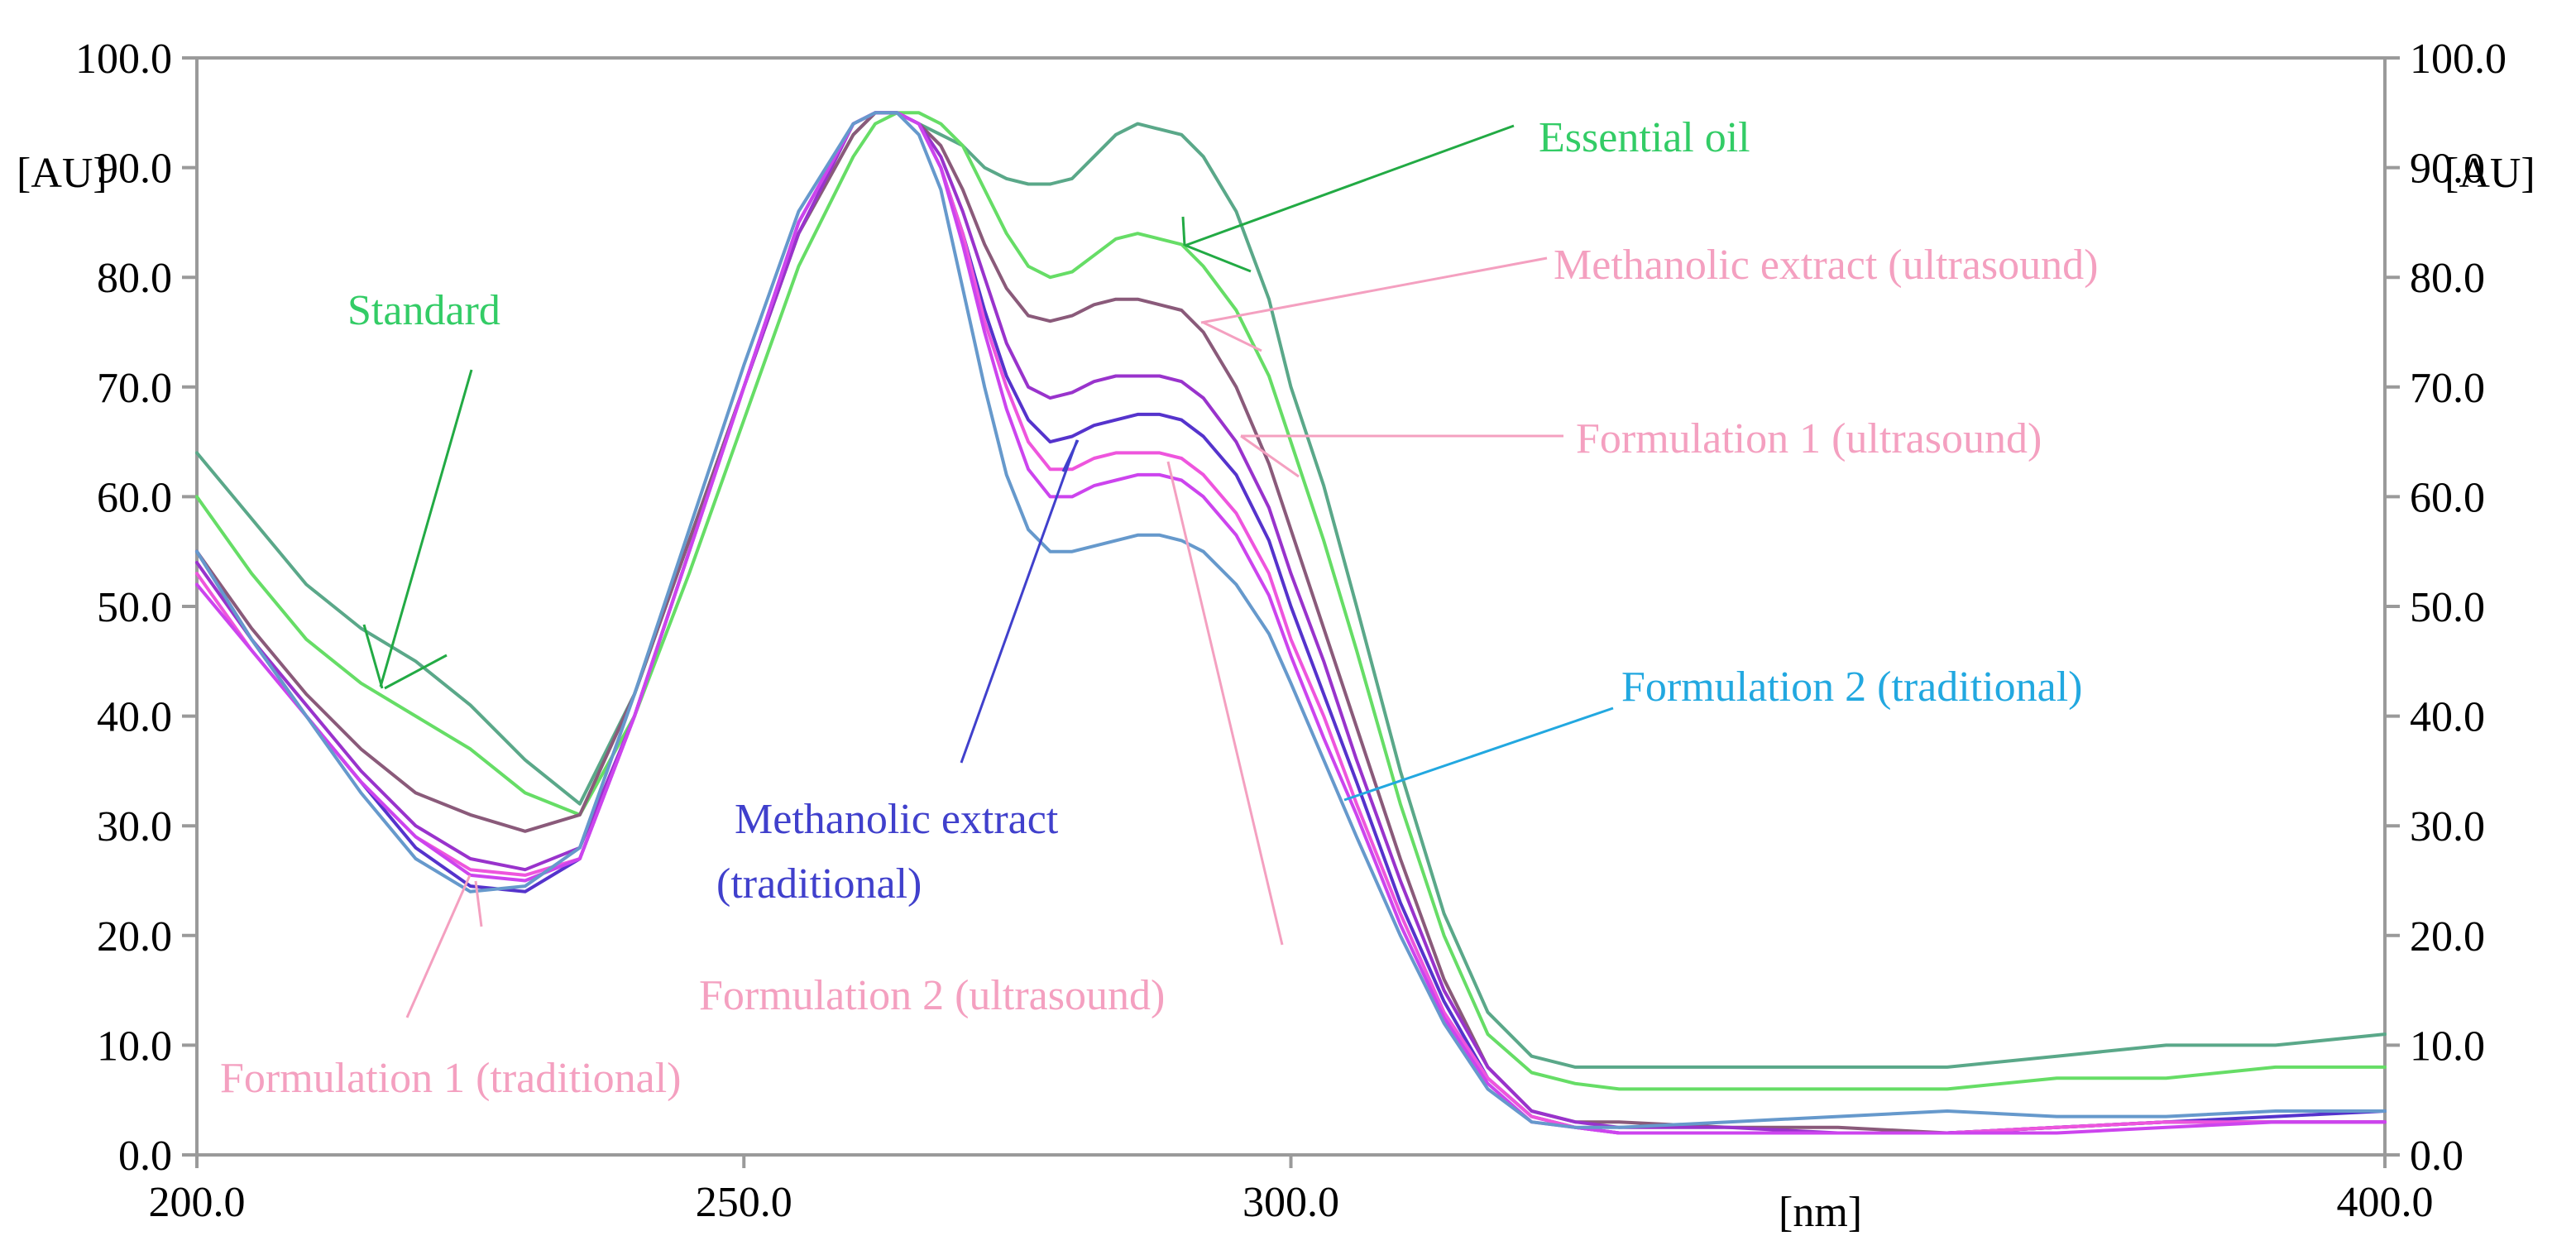 The width and height of the screenshot is (2576, 1255). Describe the element at coordinates (134, 826) in the screenshot. I see `left-y-tick-label: 30.0` at that location.